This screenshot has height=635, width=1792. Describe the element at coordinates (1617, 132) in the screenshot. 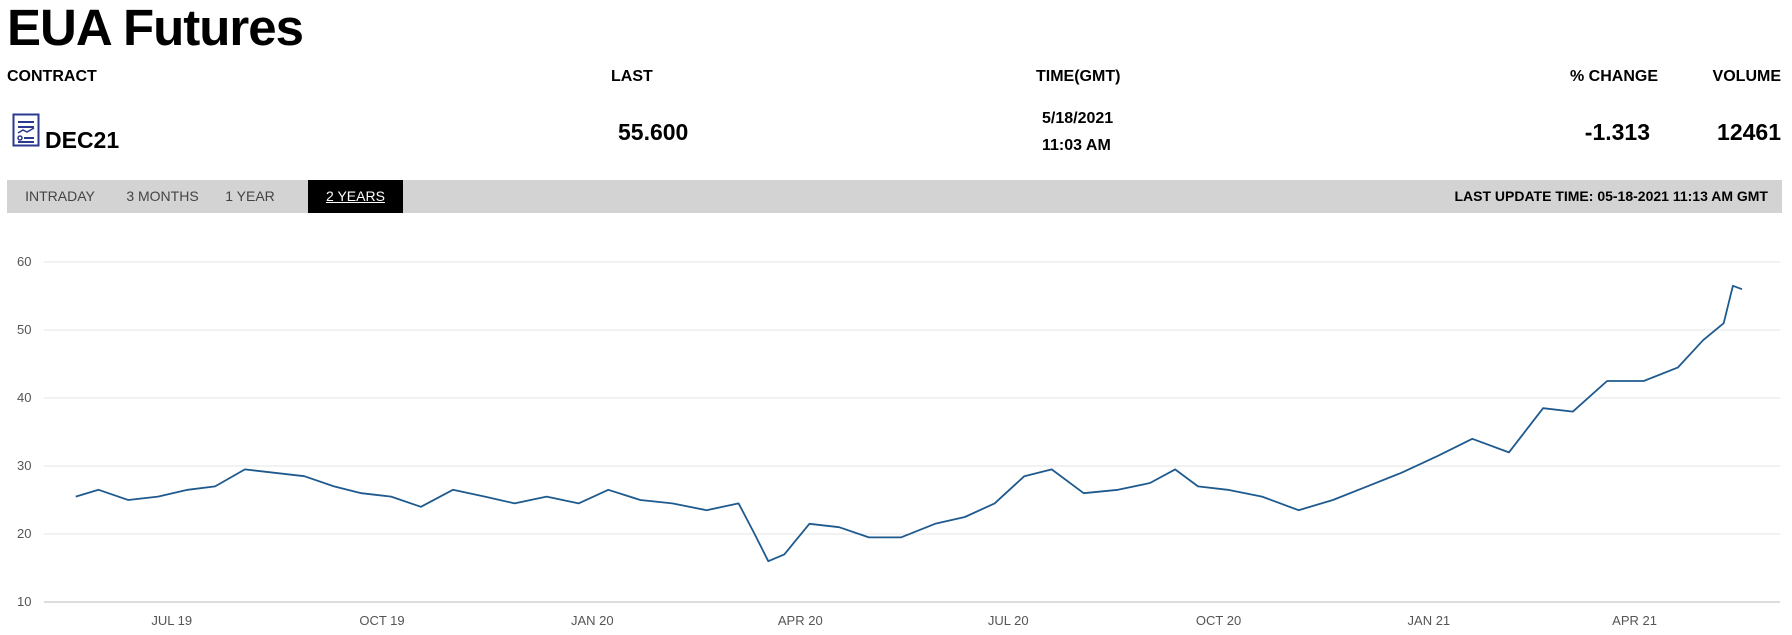

I see `pct-change-value: -1.313` at that location.